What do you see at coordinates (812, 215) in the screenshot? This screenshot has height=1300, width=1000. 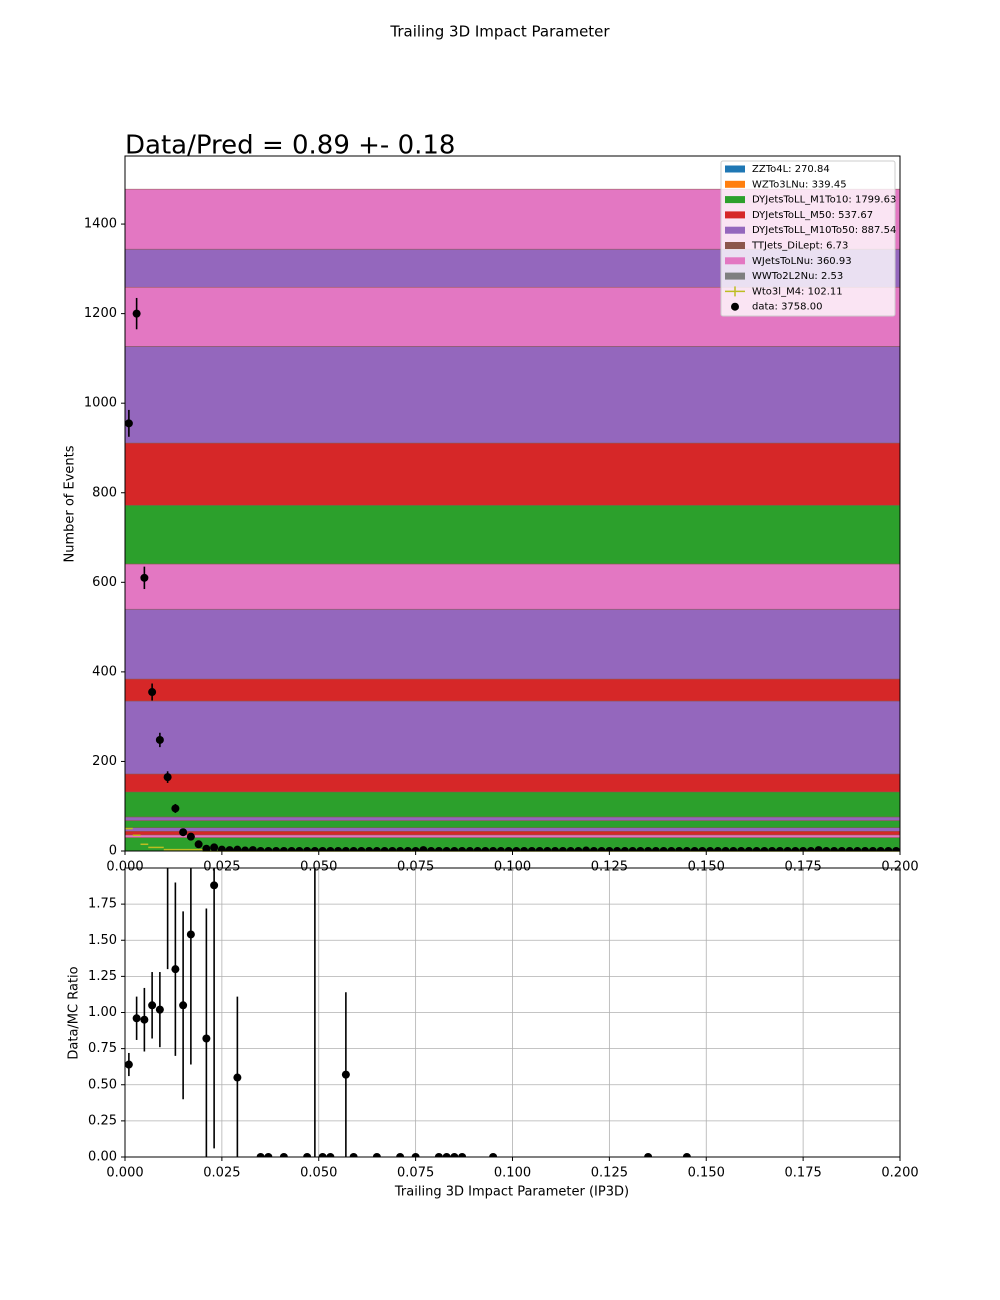 I see `legend-label: DYJetsToLL_M50: 537.67` at bounding box center [812, 215].